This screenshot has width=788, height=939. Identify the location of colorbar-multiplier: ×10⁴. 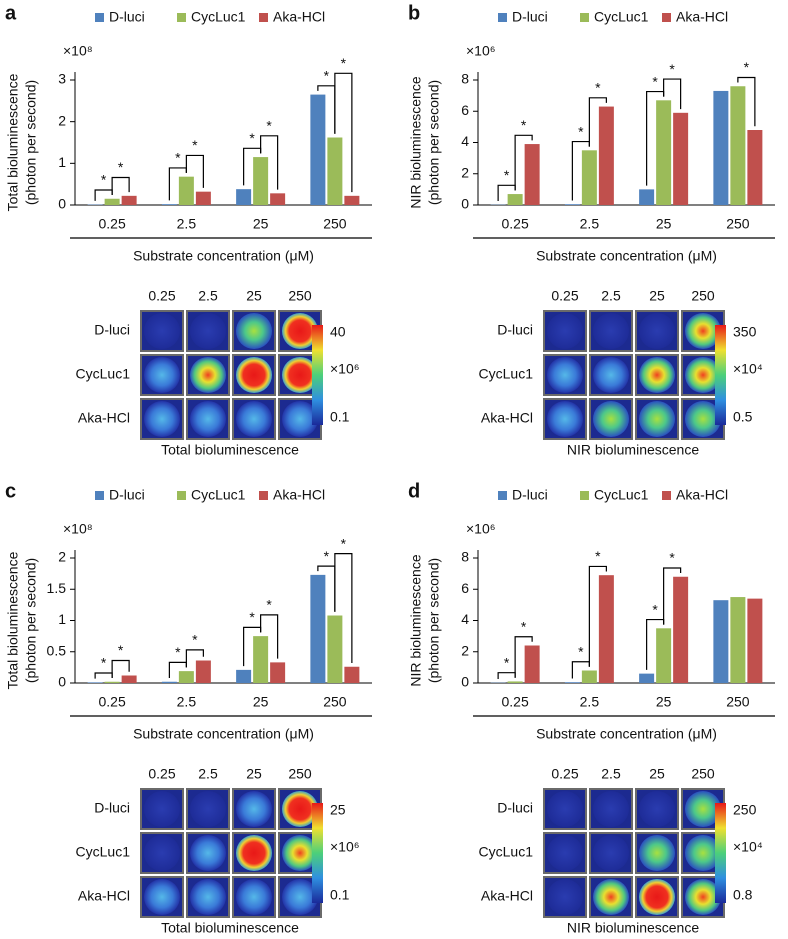
(748, 847).